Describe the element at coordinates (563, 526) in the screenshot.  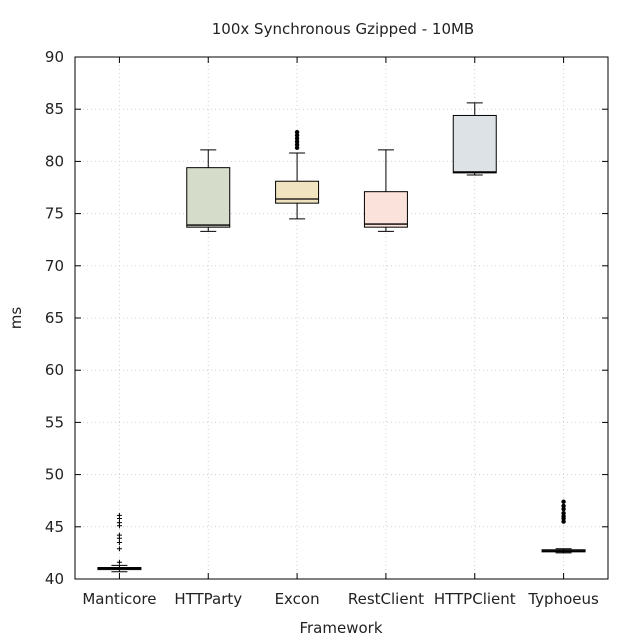
I see `box-typhoeus` at that location.